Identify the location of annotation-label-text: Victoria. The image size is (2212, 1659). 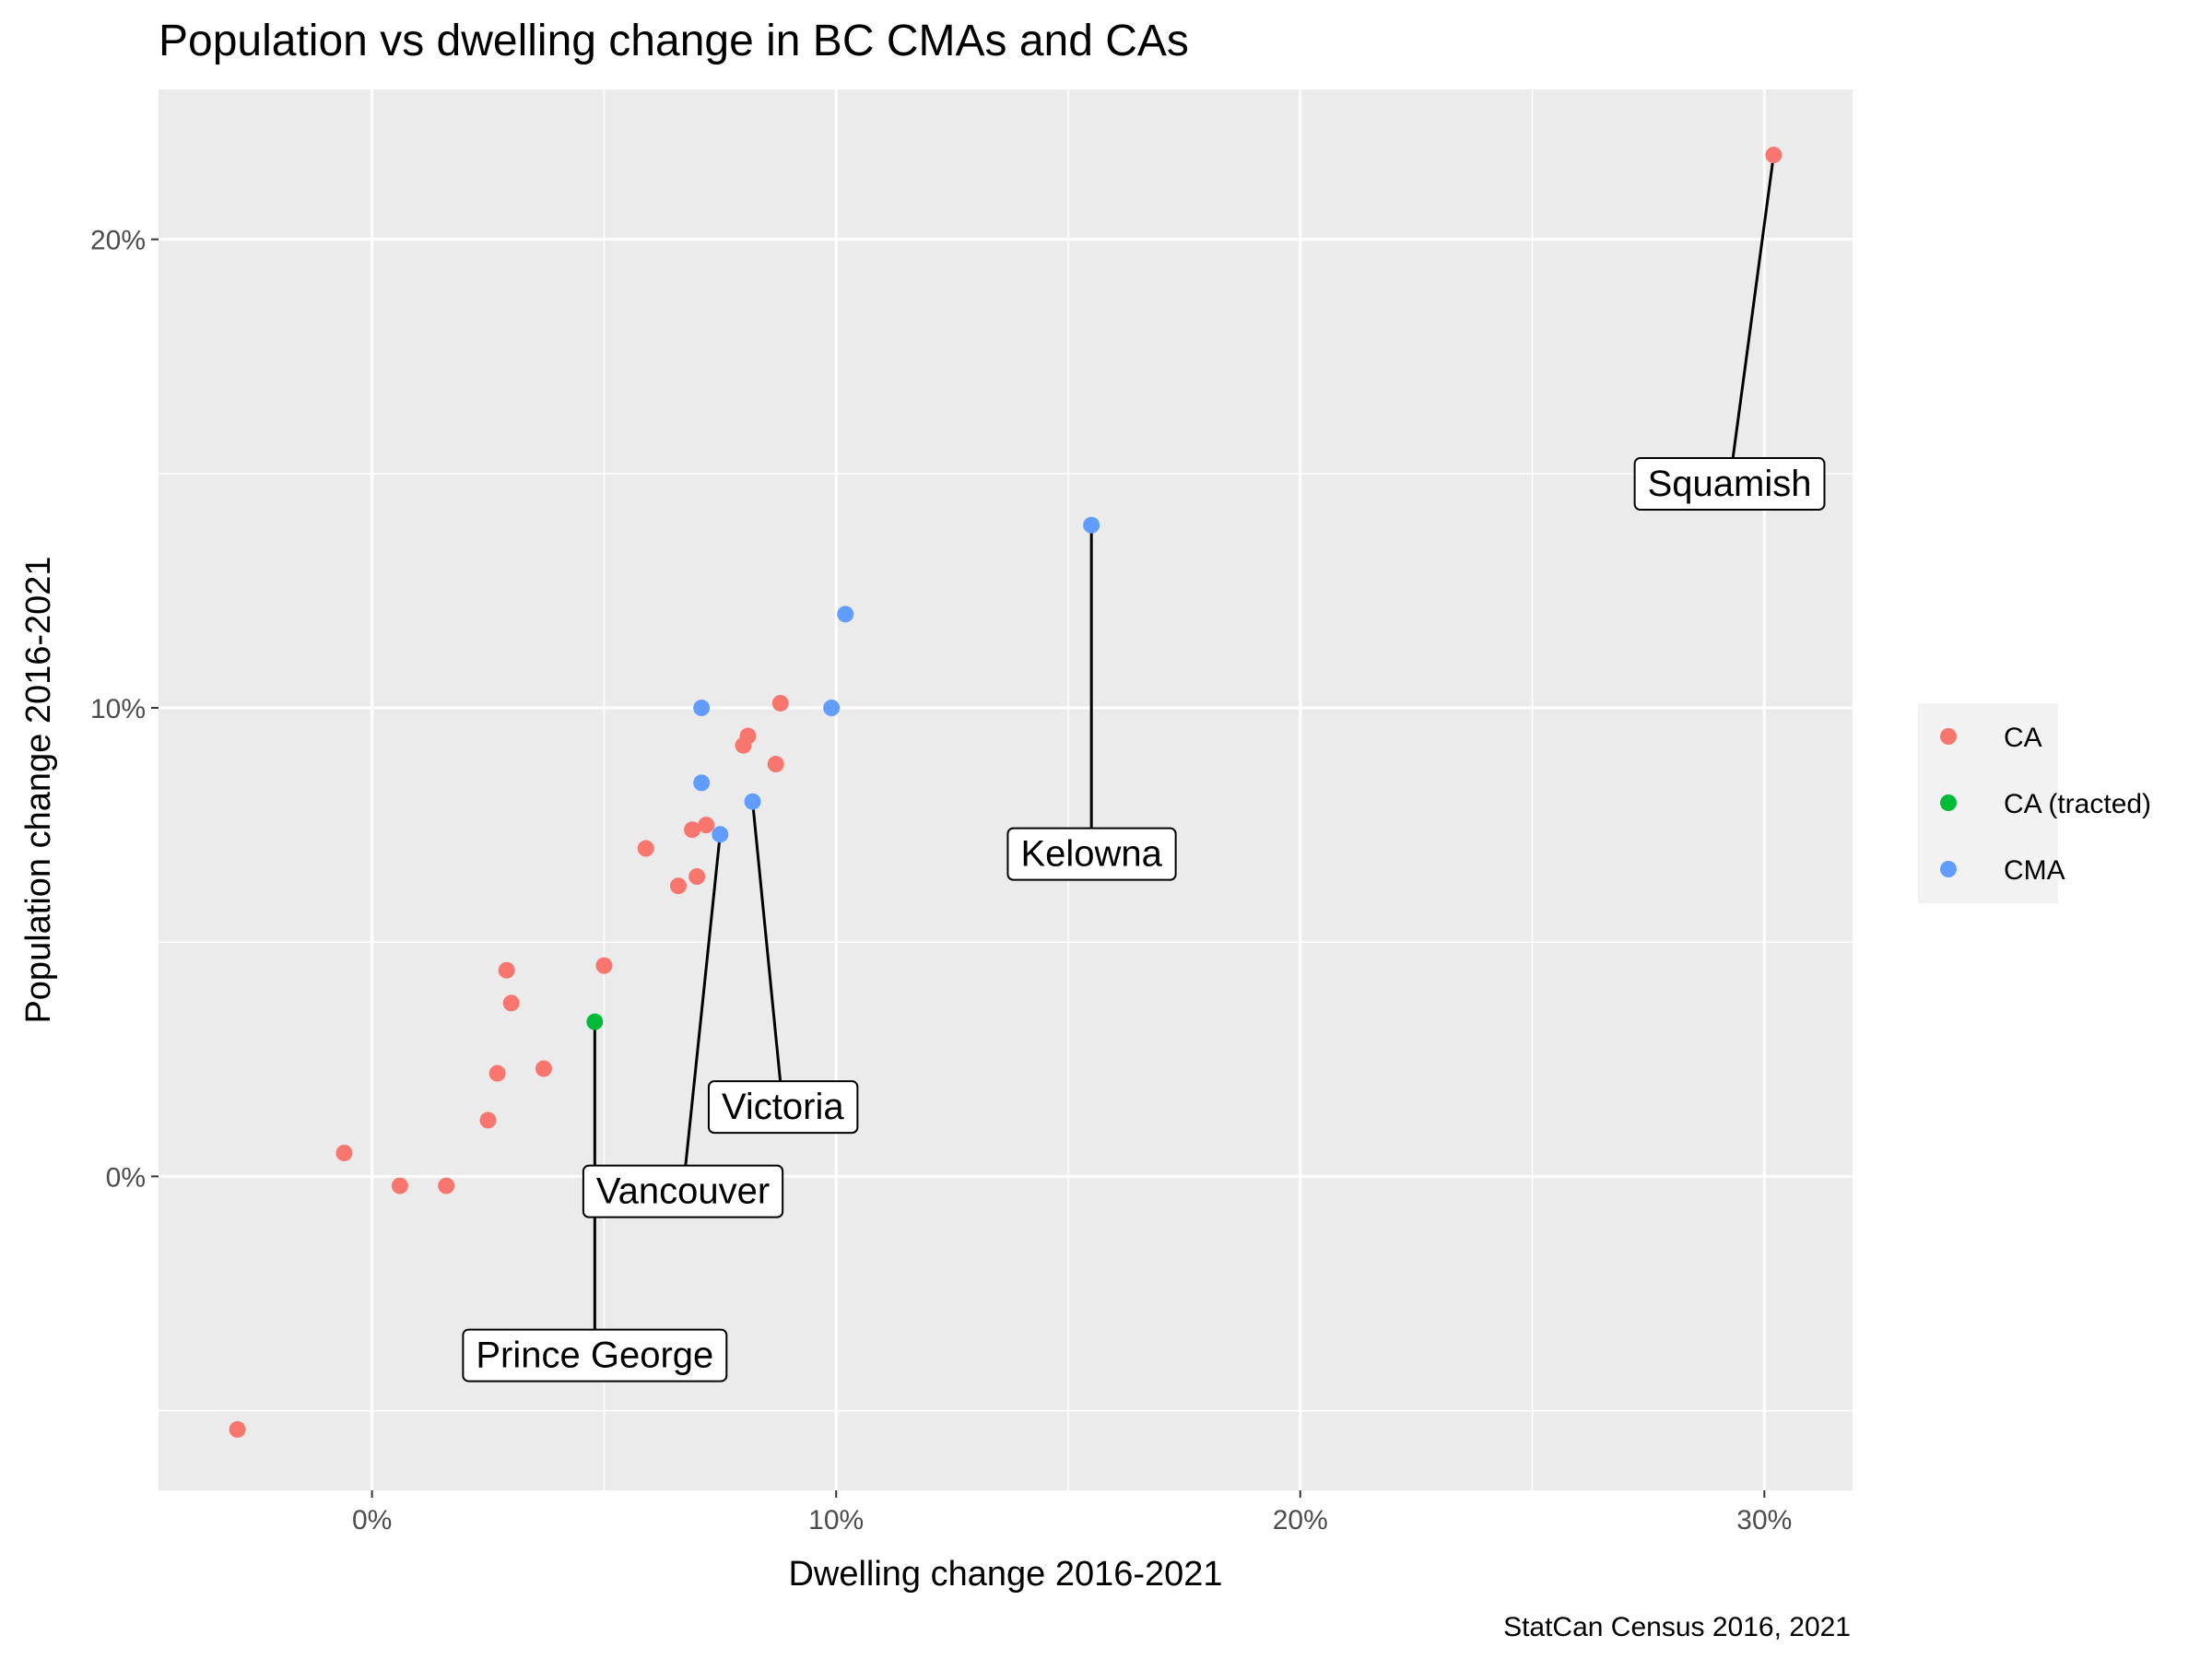
(783, 1107).